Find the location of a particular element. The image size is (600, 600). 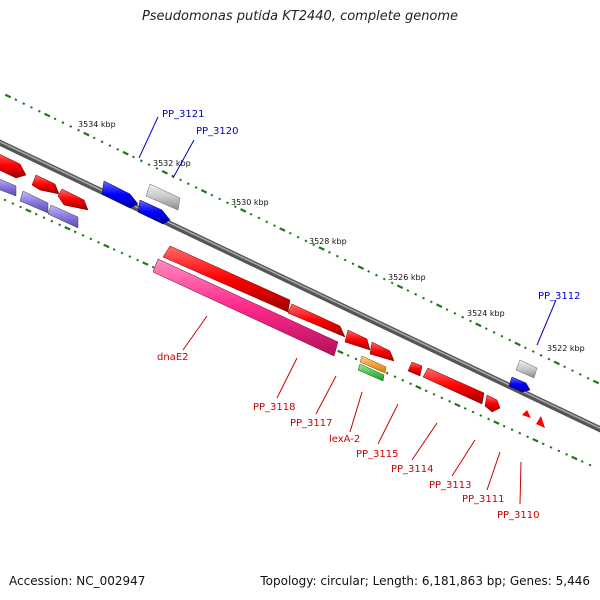

ruler-label: 3532 kbp is located at coordinates (172, 163).